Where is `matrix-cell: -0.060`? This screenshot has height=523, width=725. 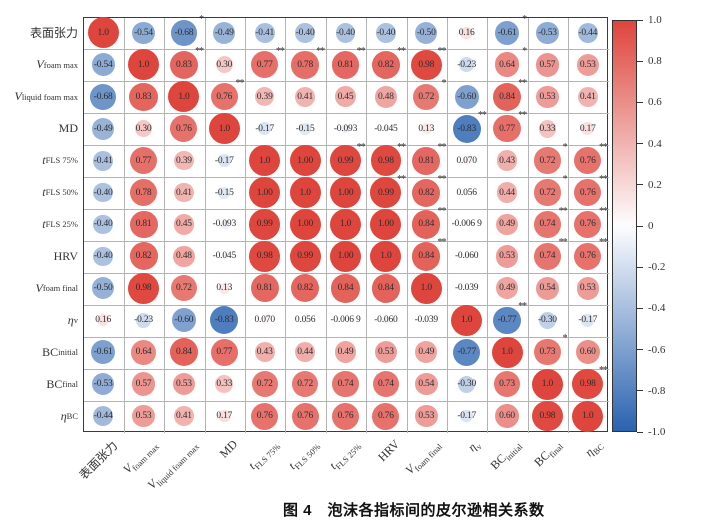 matrix-cell: -0.060 is located at coordinates (466, 256).